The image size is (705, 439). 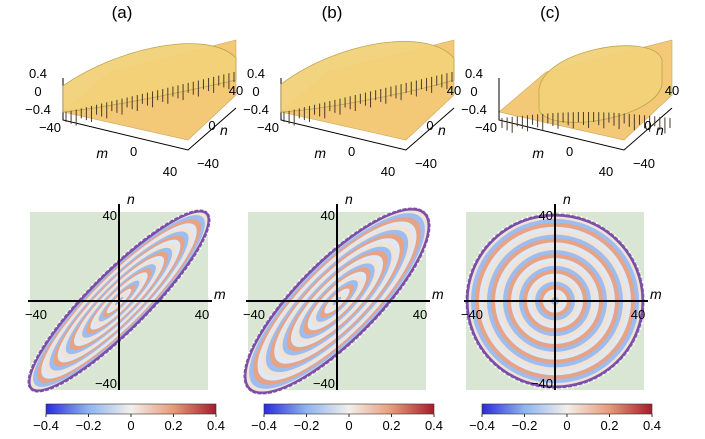 I want to click on box-edges, so click(x=585, y=114).